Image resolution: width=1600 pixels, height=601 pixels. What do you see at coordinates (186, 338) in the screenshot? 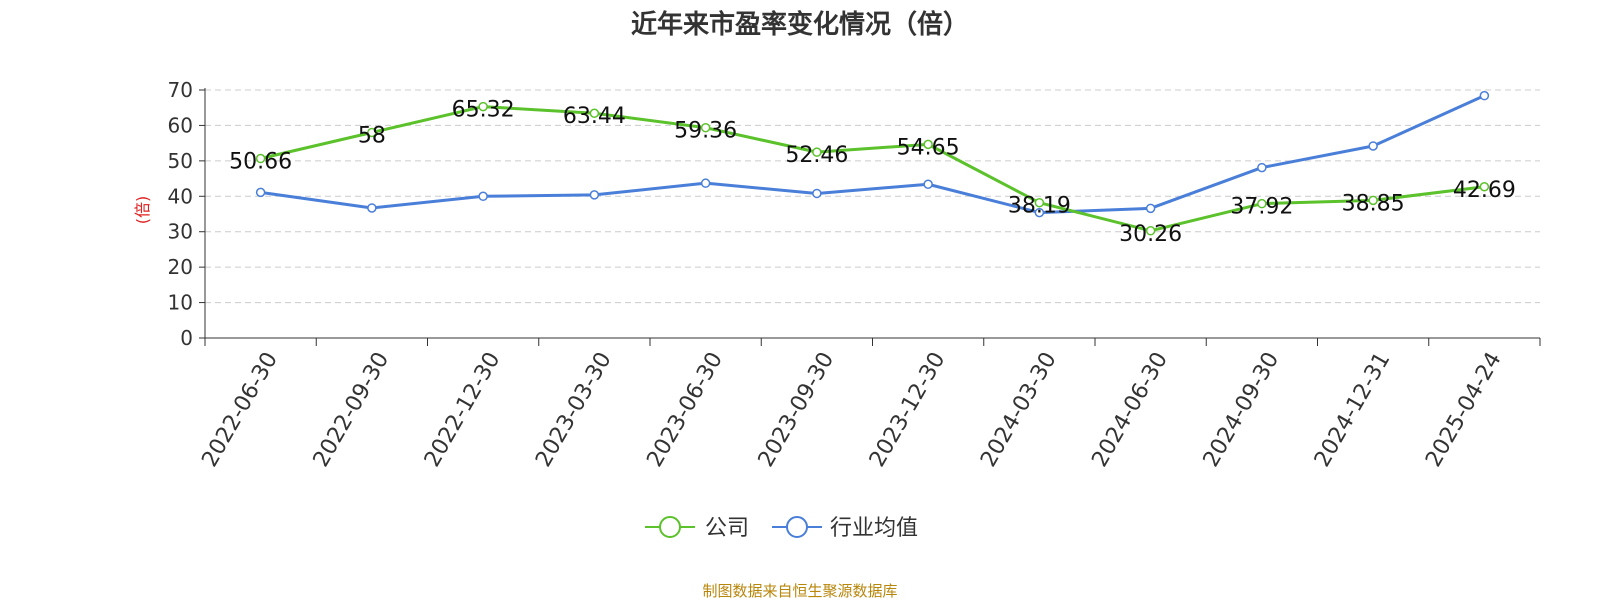
I see `y-tick-label: 0` at bounding box center [186, 338].